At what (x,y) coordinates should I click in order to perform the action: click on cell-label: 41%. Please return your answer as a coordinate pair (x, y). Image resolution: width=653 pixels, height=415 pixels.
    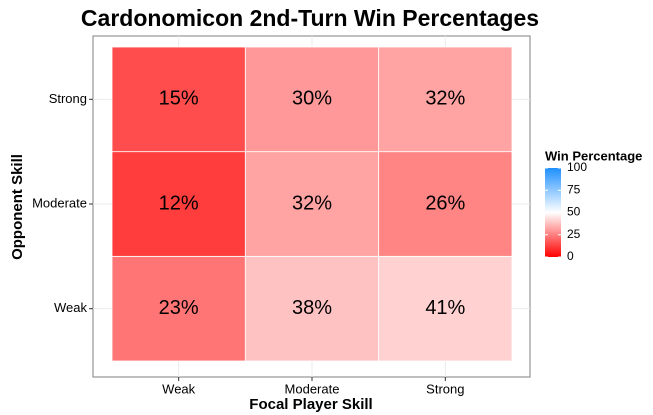
    Looking at the image, I should click on (445, 308).